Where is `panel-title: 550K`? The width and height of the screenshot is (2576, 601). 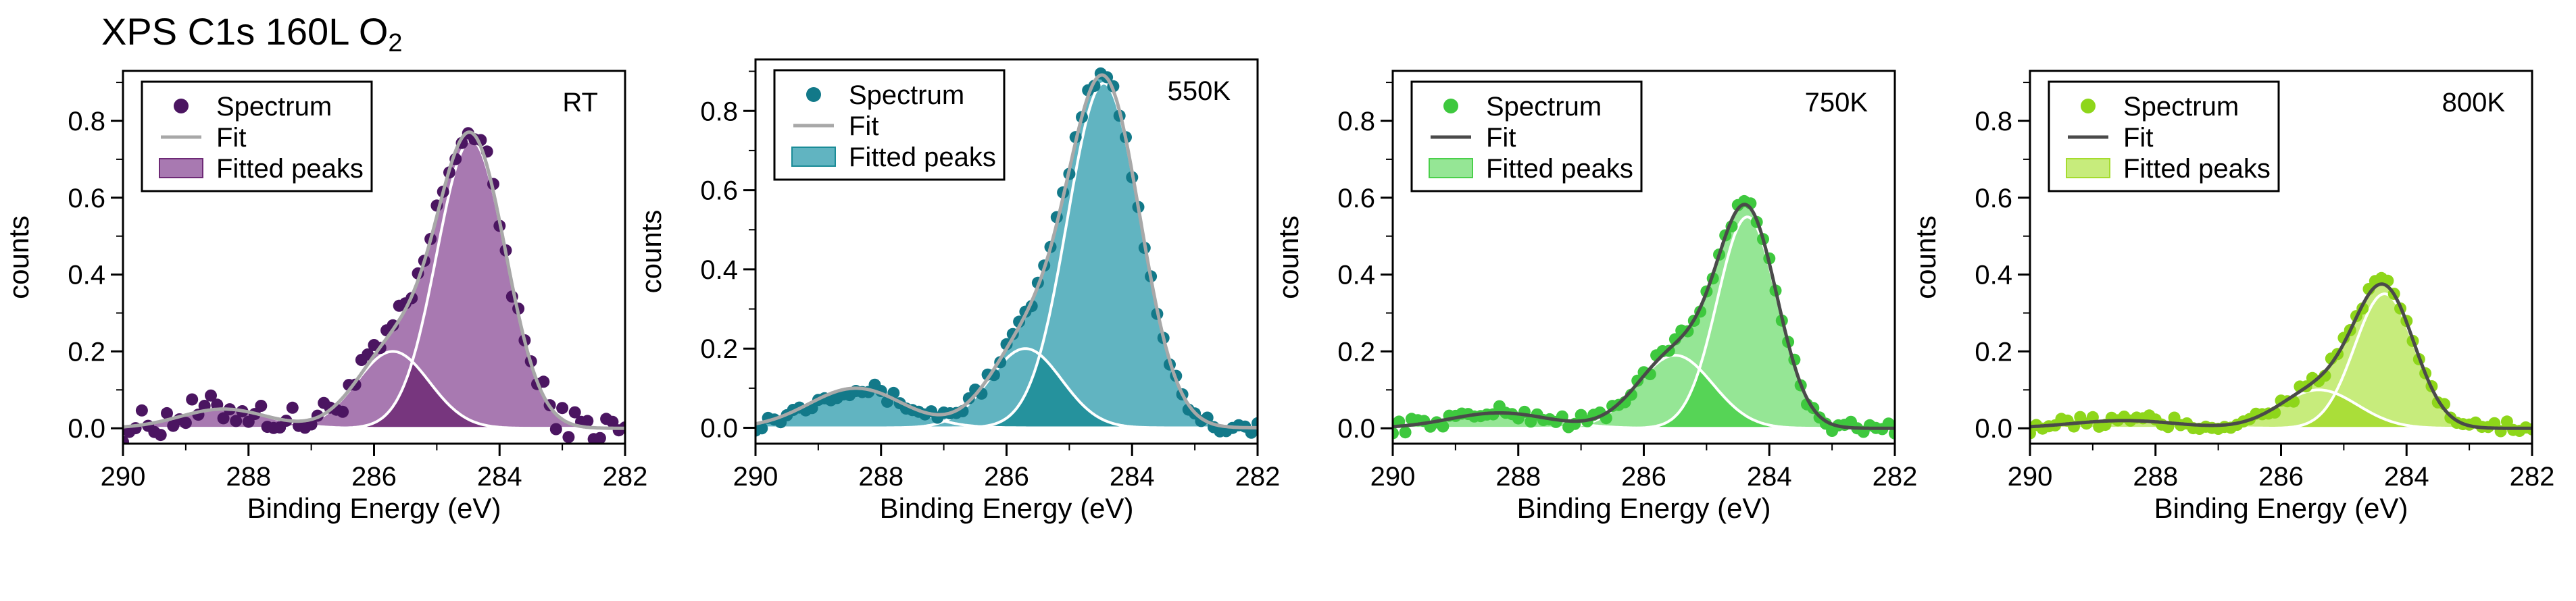 panel-title: 550K is located at coordinates (1199, 91).